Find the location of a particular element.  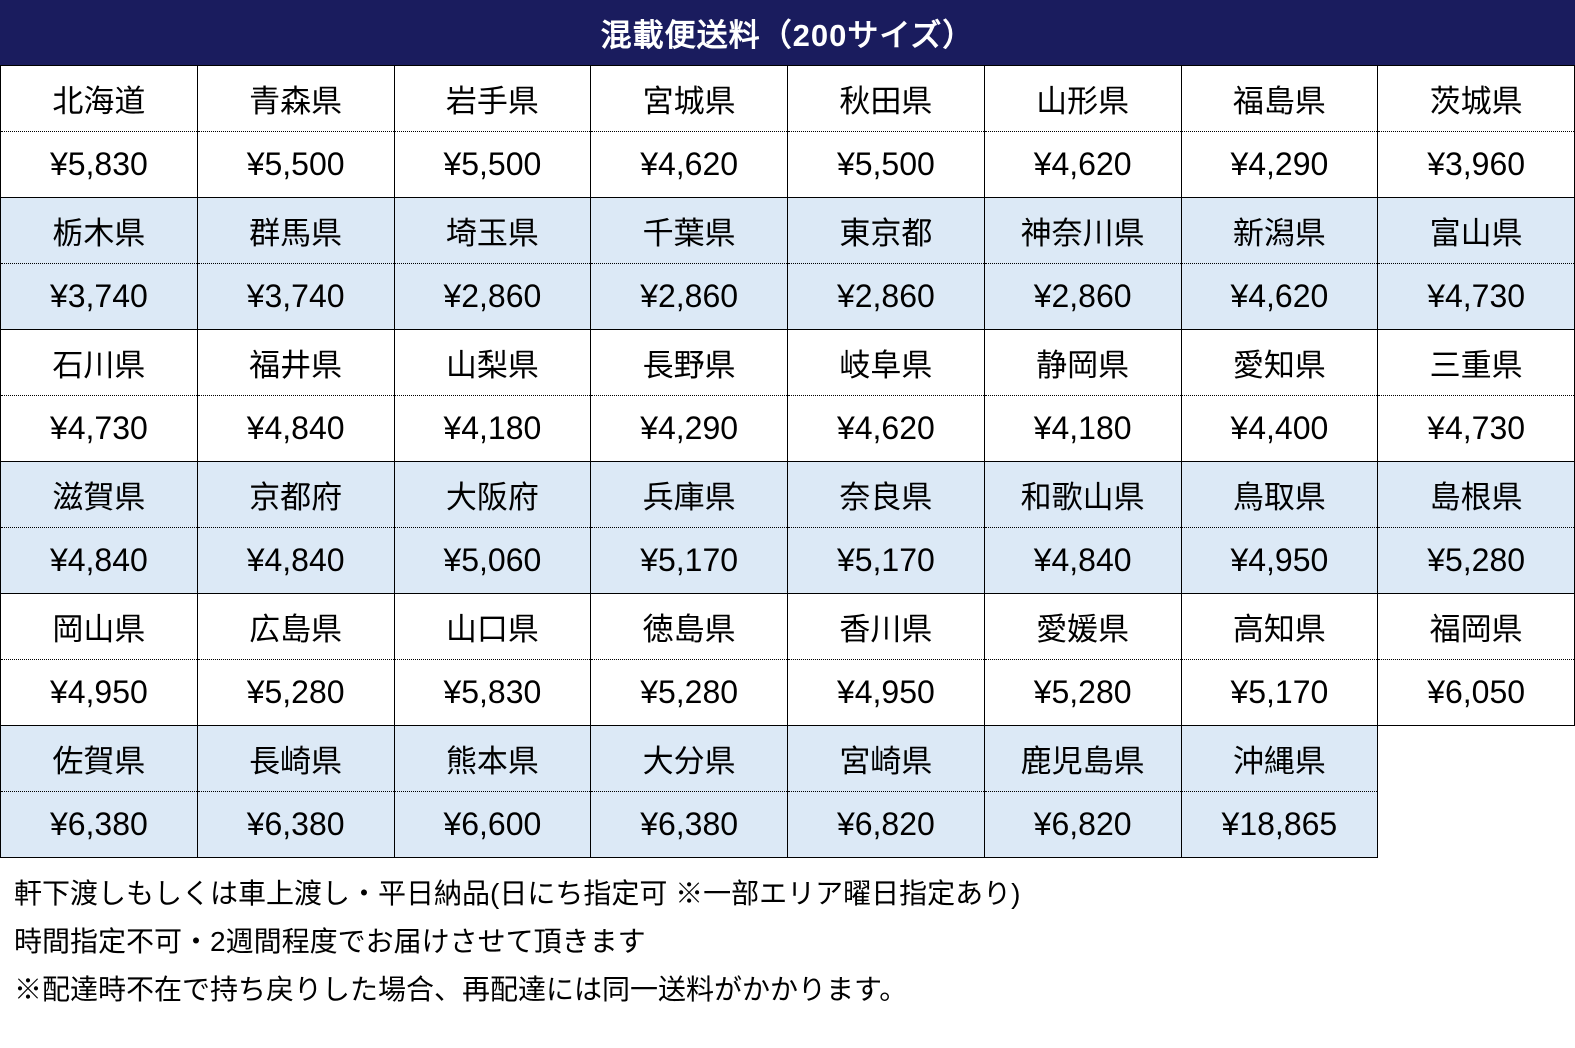

prefecture-cell: 奈良県 is located at coordinates (886, 494).